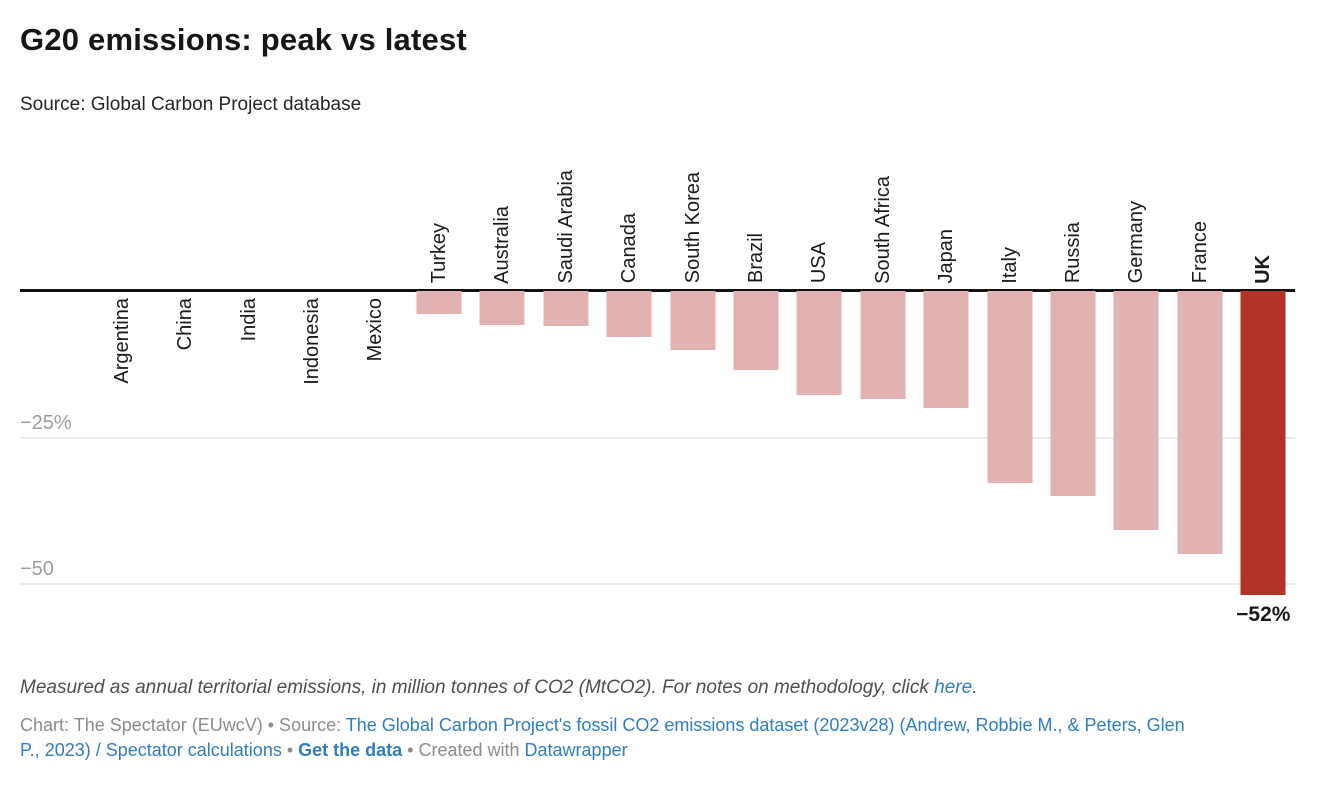 This screenshot has width=1328, height=800. I want to click on y-tick-label-25: −25%, so click(46, 423).